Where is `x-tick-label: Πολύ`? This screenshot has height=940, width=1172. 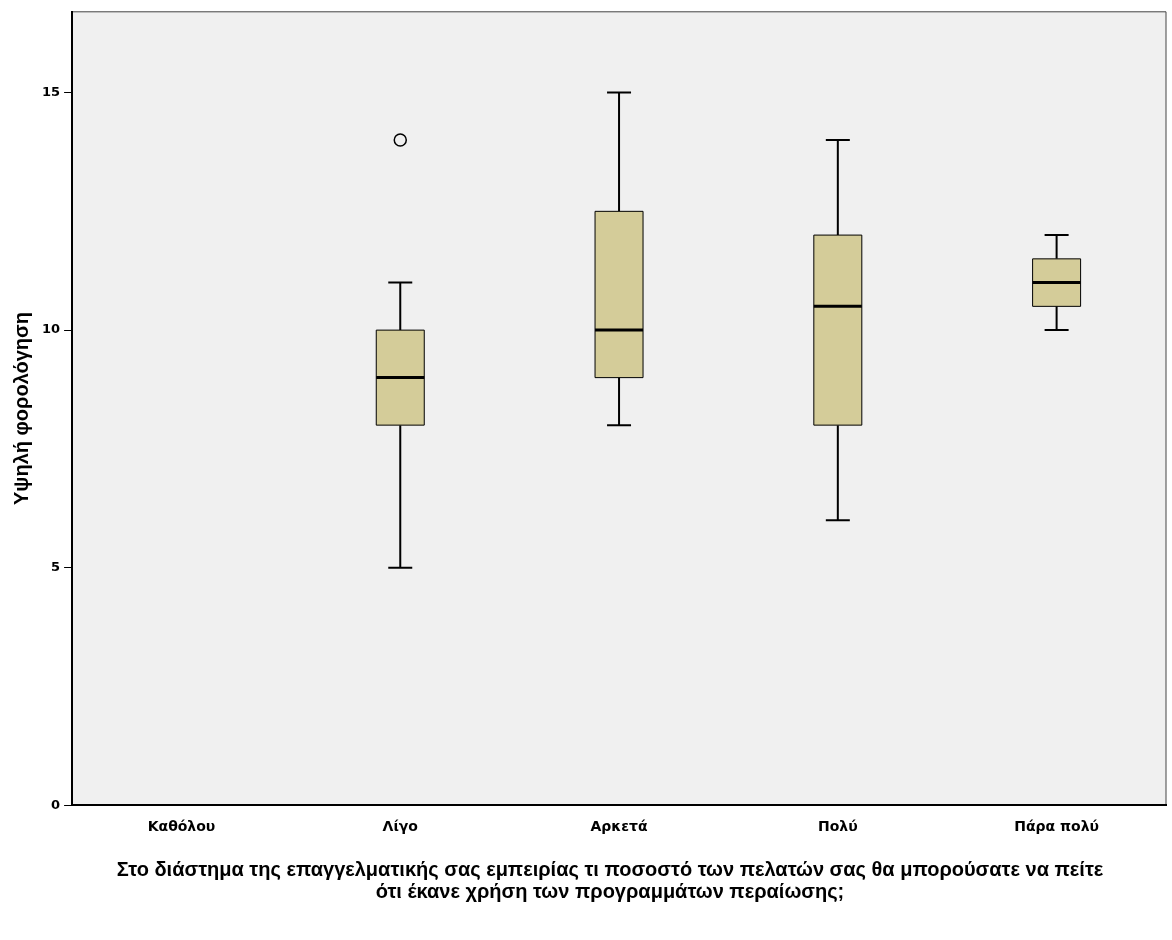 x-tick-label: Πολύ is located at coordinates (838, 826).